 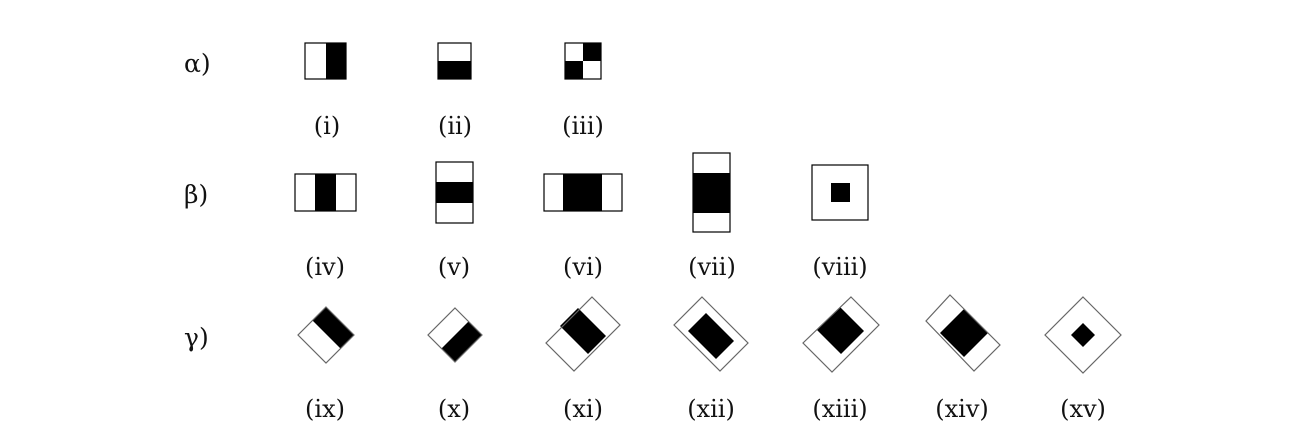 I want to click on feature-caption: (vii), so click(x=712, y=267).